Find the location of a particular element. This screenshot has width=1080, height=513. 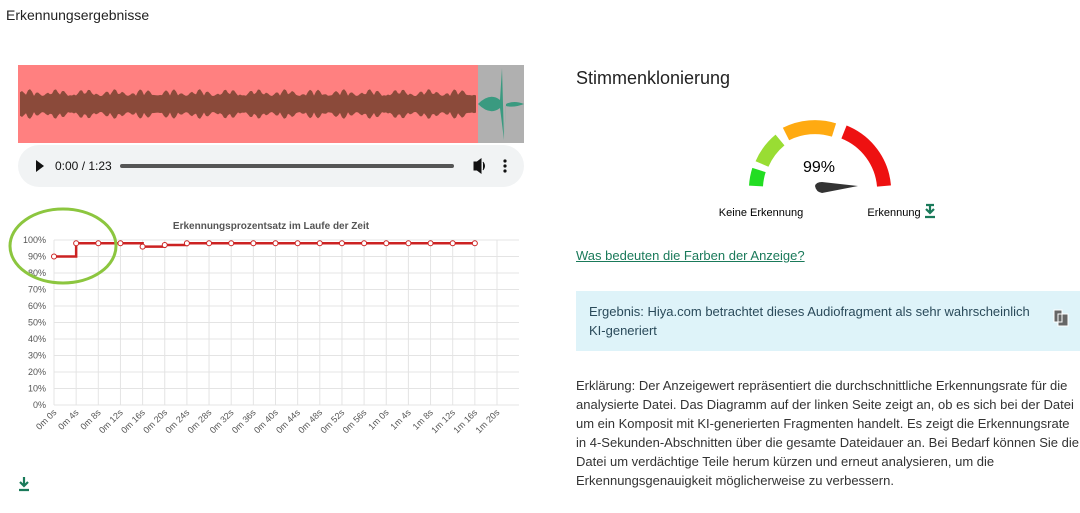

play-button is located at coordinates (40, 166).